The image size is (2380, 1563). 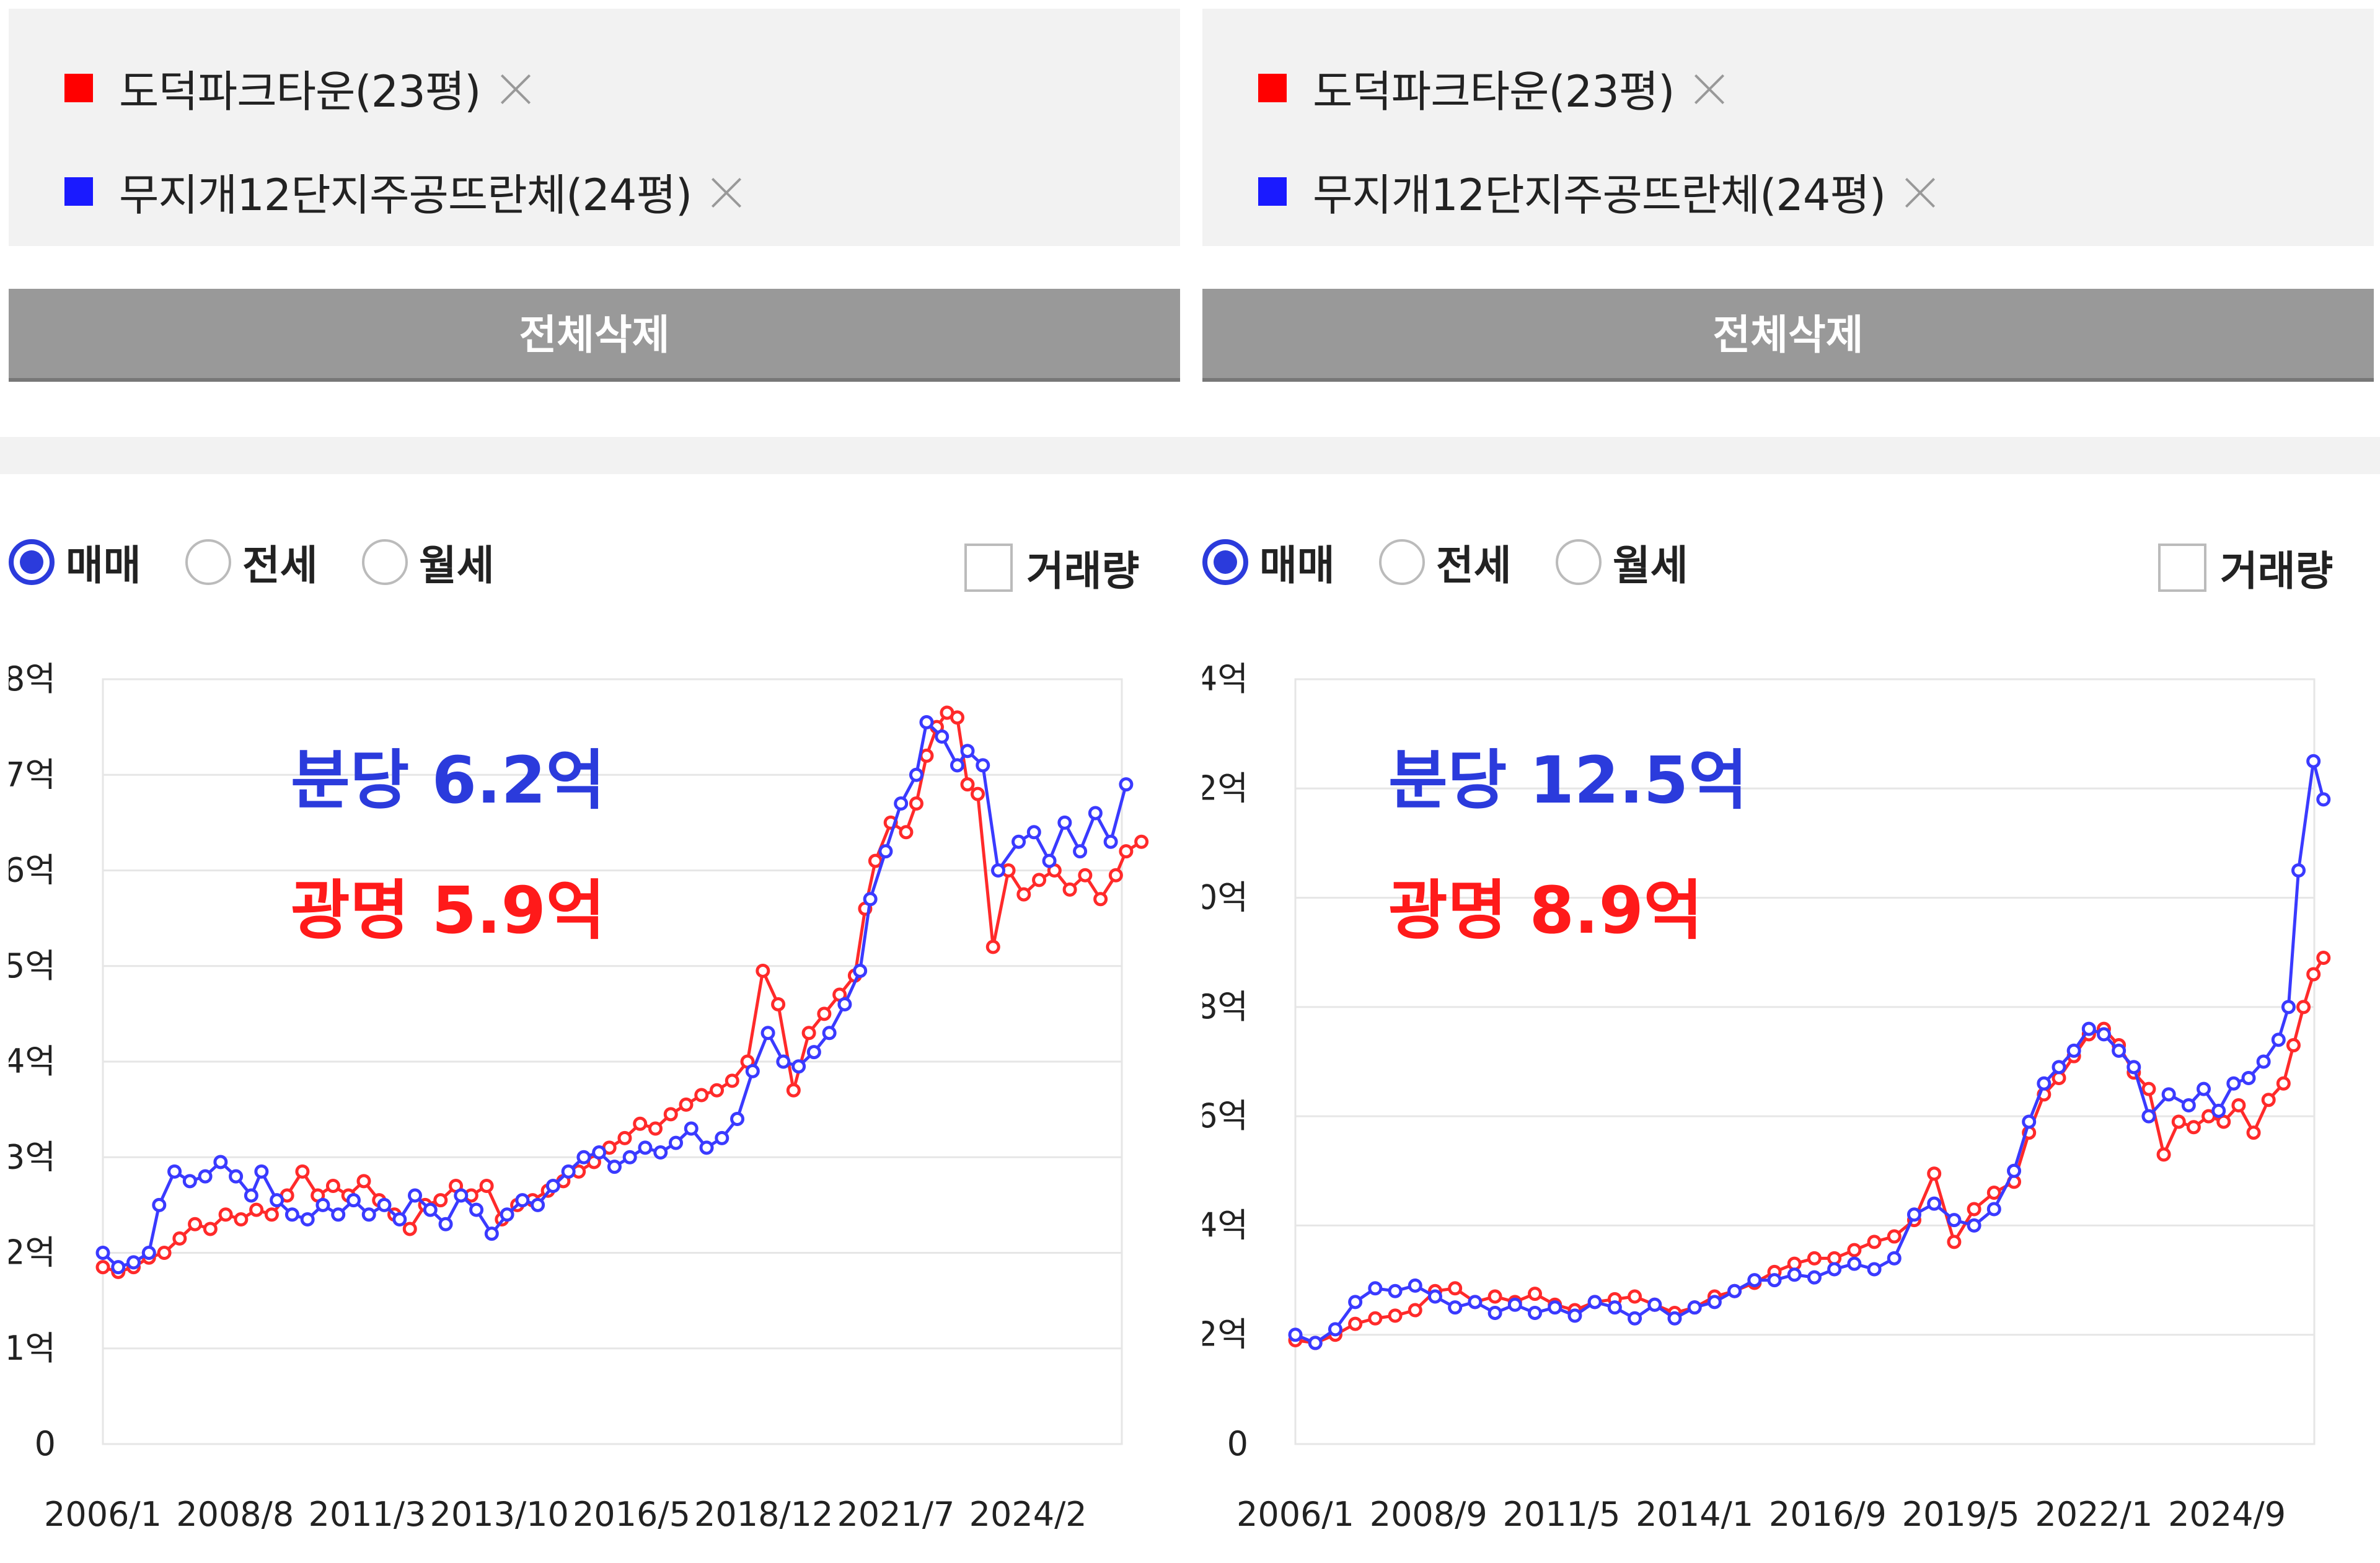 What do you see at coordinates (32, 1061) in the screenshot?
I see `y-tick-label: 4억` at bounding box center [32, 1061].